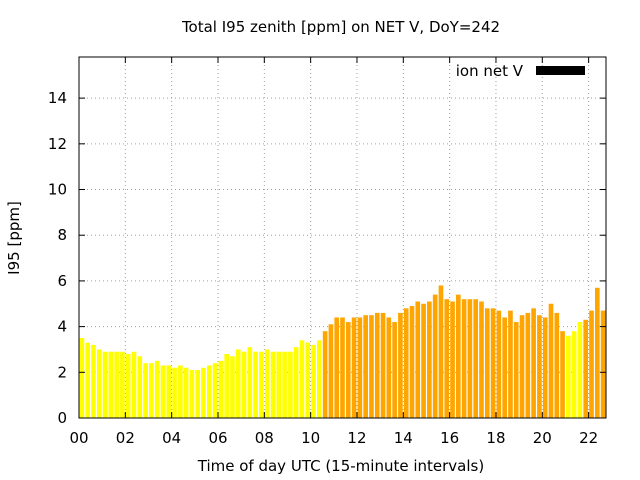  What do you see at coordinates (57, 190) in the screenshot?
I see `y-tick-label: 10` at bounding box center [57, 190].